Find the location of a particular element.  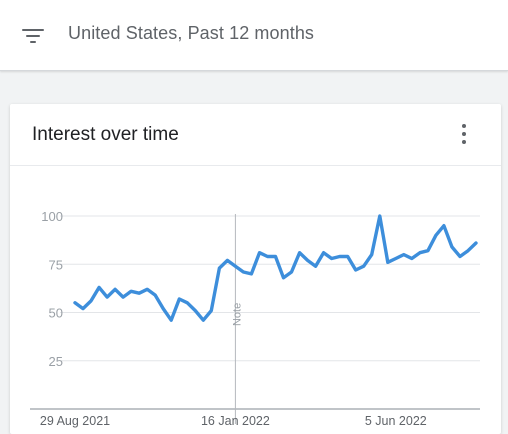

x-tick-label-0: 29 Aug 2021 is located at coordinates (75, 421).